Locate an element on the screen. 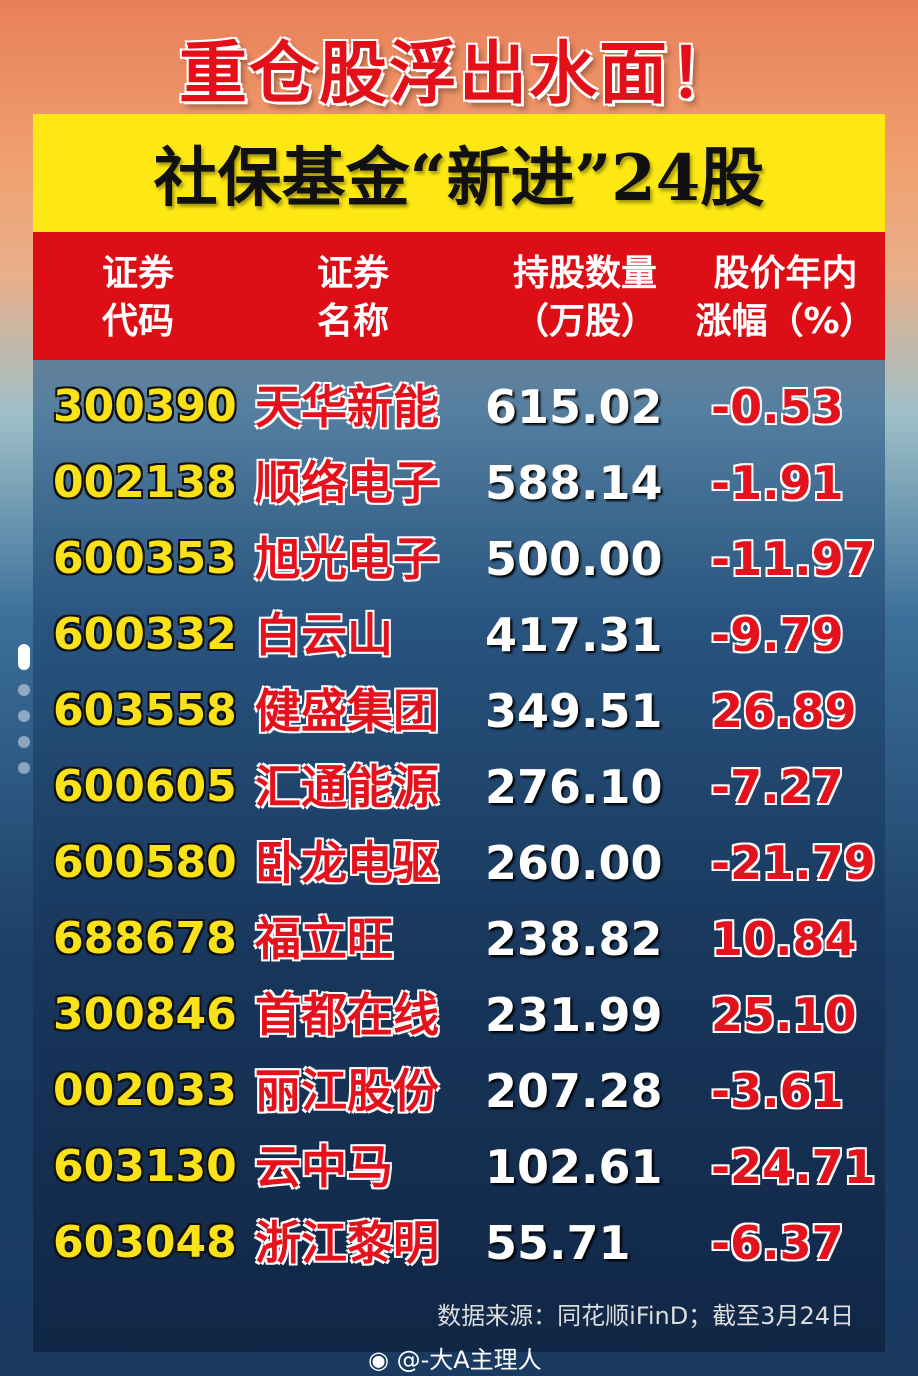  header-change-line1: 股价年内 is located at coordinates (785, 273).